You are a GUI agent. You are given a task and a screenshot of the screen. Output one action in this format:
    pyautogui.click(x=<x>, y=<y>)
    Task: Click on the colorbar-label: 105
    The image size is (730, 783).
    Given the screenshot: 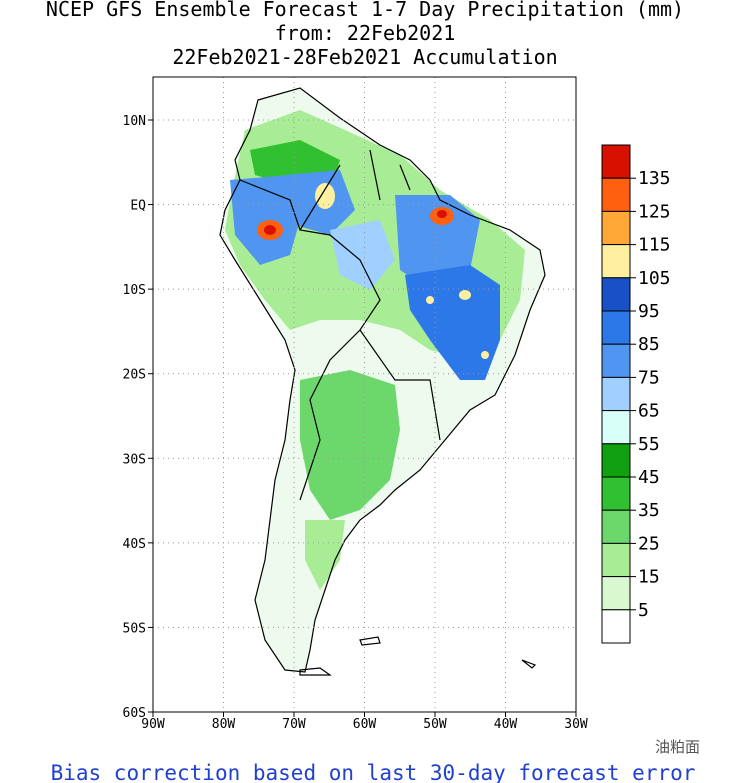 What is the action you would take?
    pyautogui.click(x=654, y=278)
    